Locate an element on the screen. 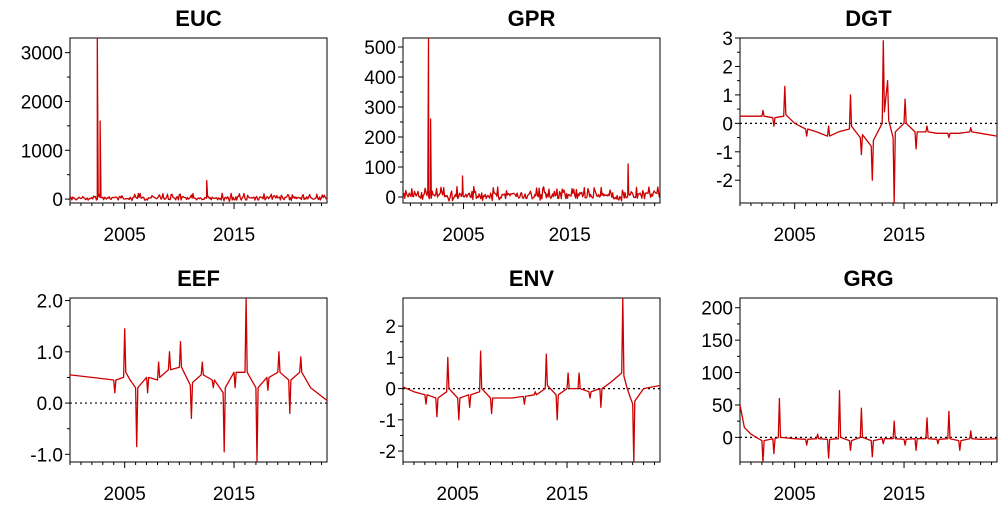  panel-env: ENV -2 -1 0 1 2 2005 2015 is located at coordinates (520, 385).